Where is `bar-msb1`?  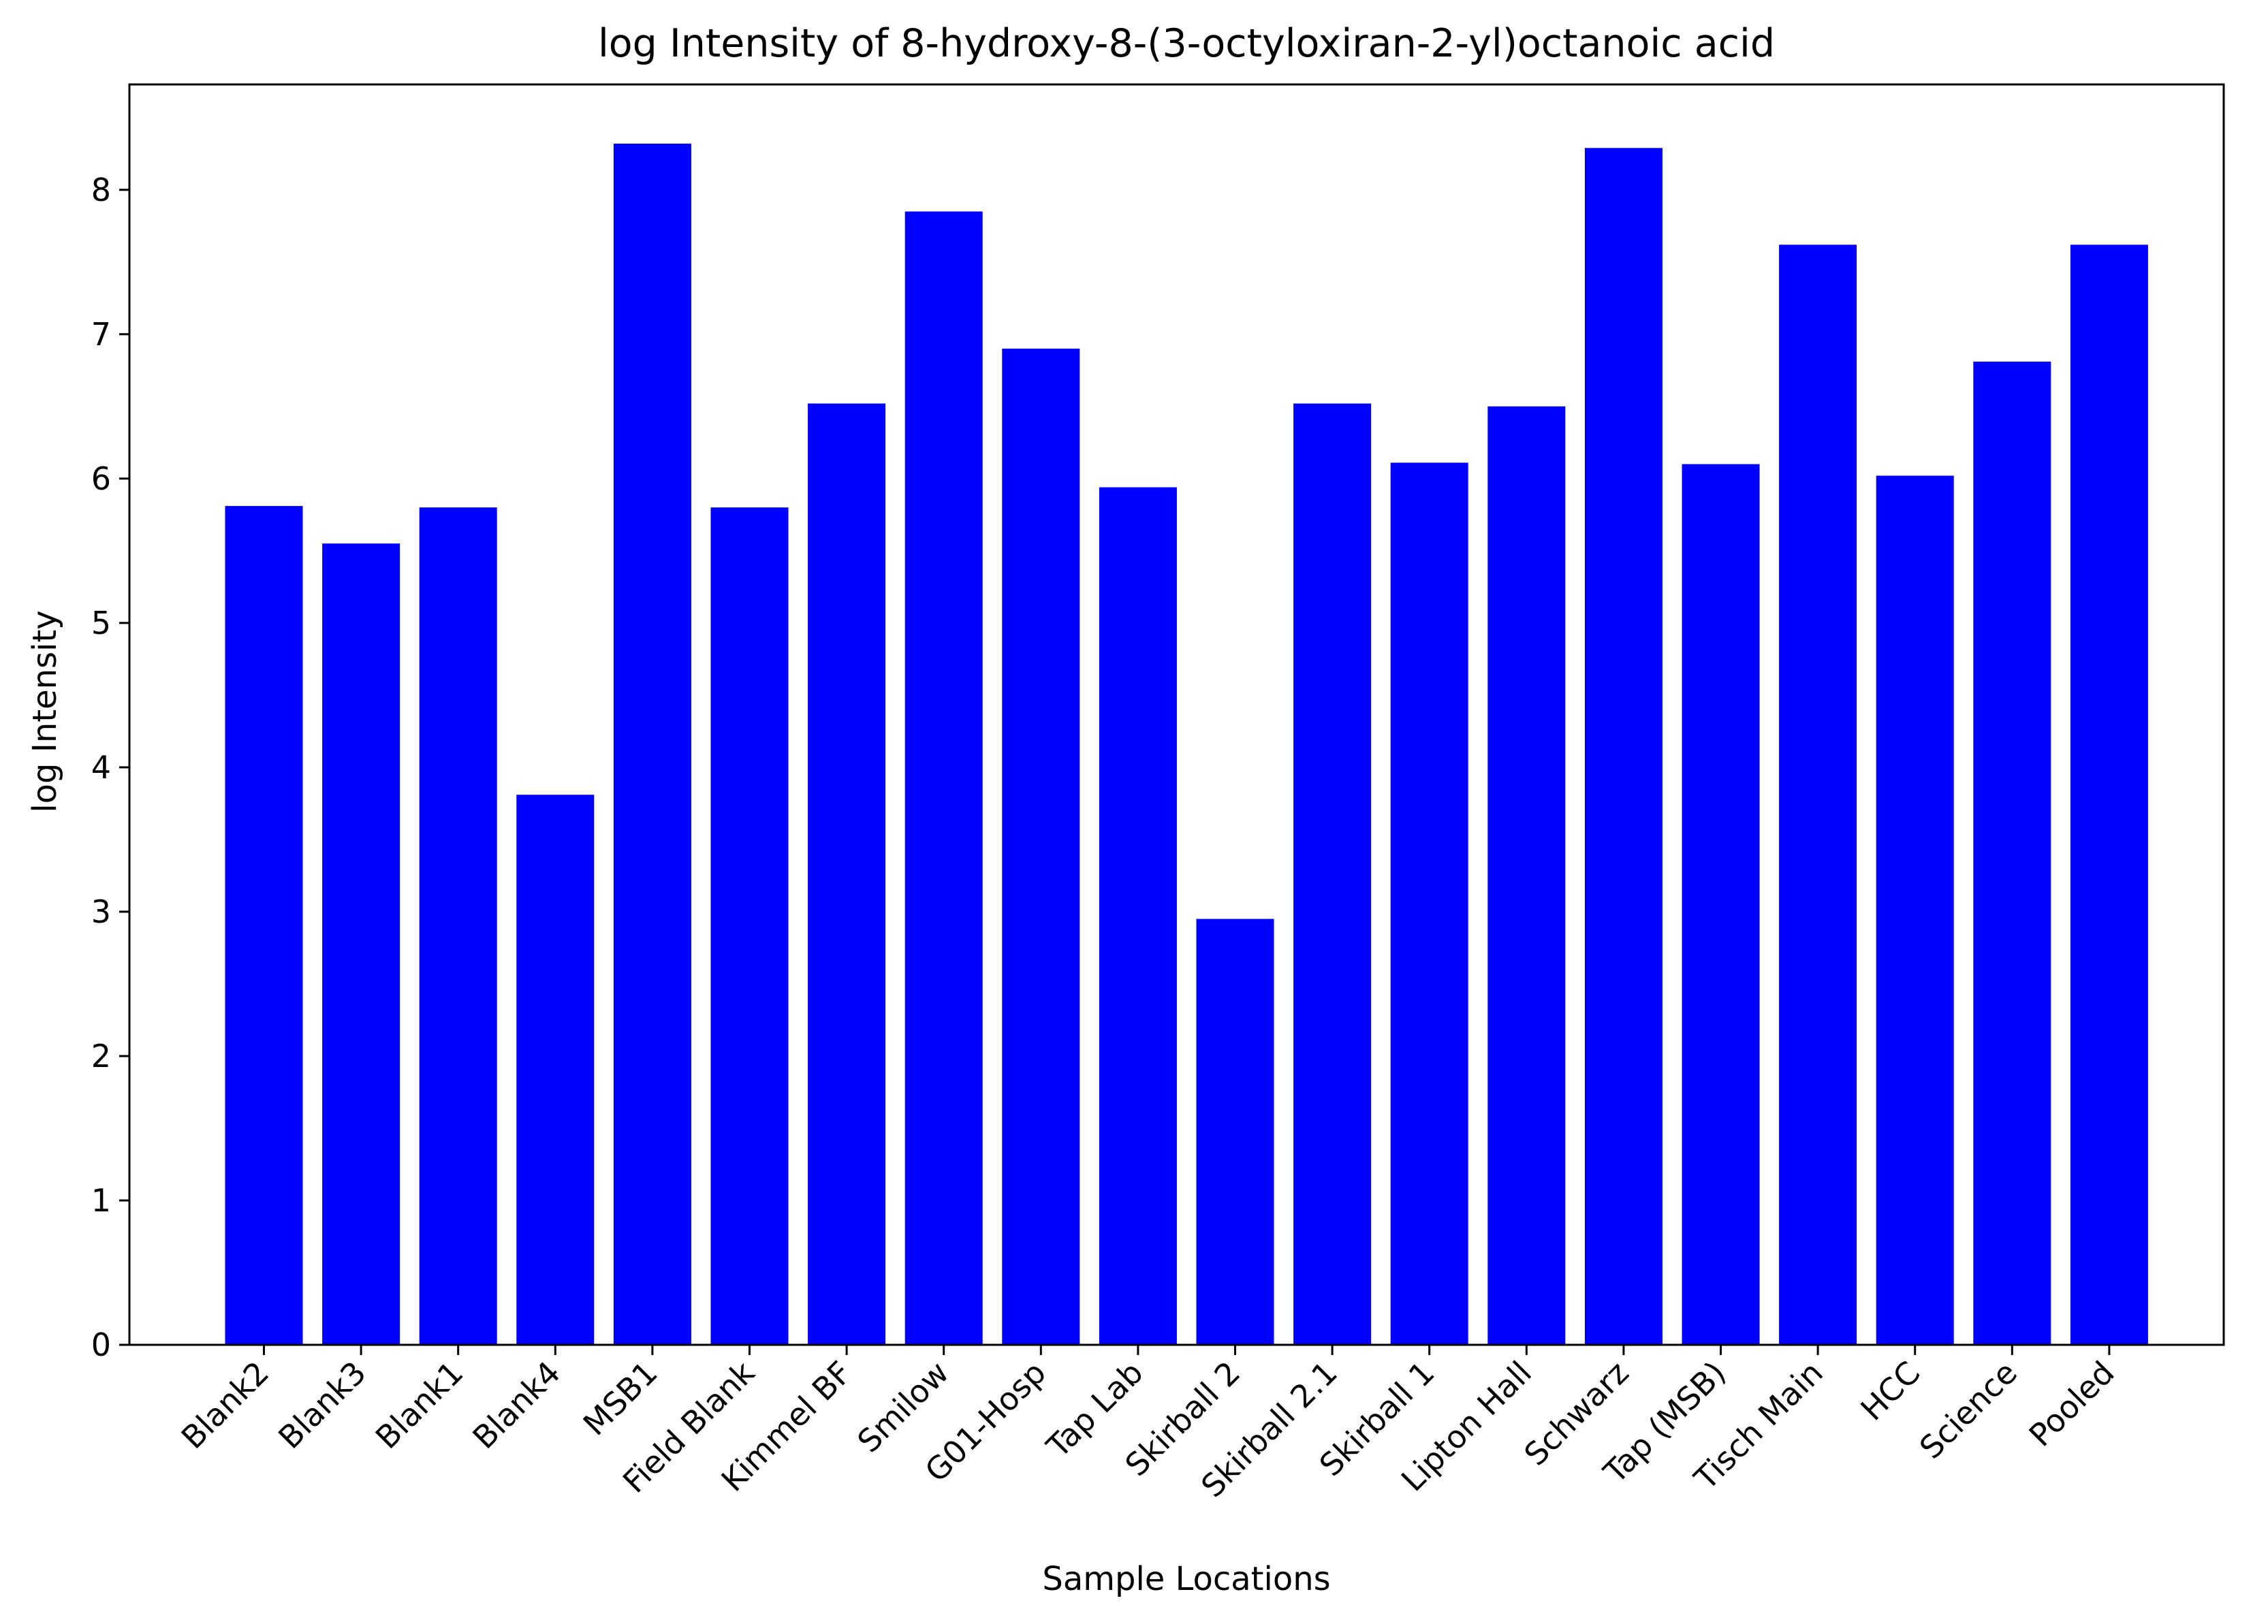 bar-msb1 is located at coordinates (652, 744).